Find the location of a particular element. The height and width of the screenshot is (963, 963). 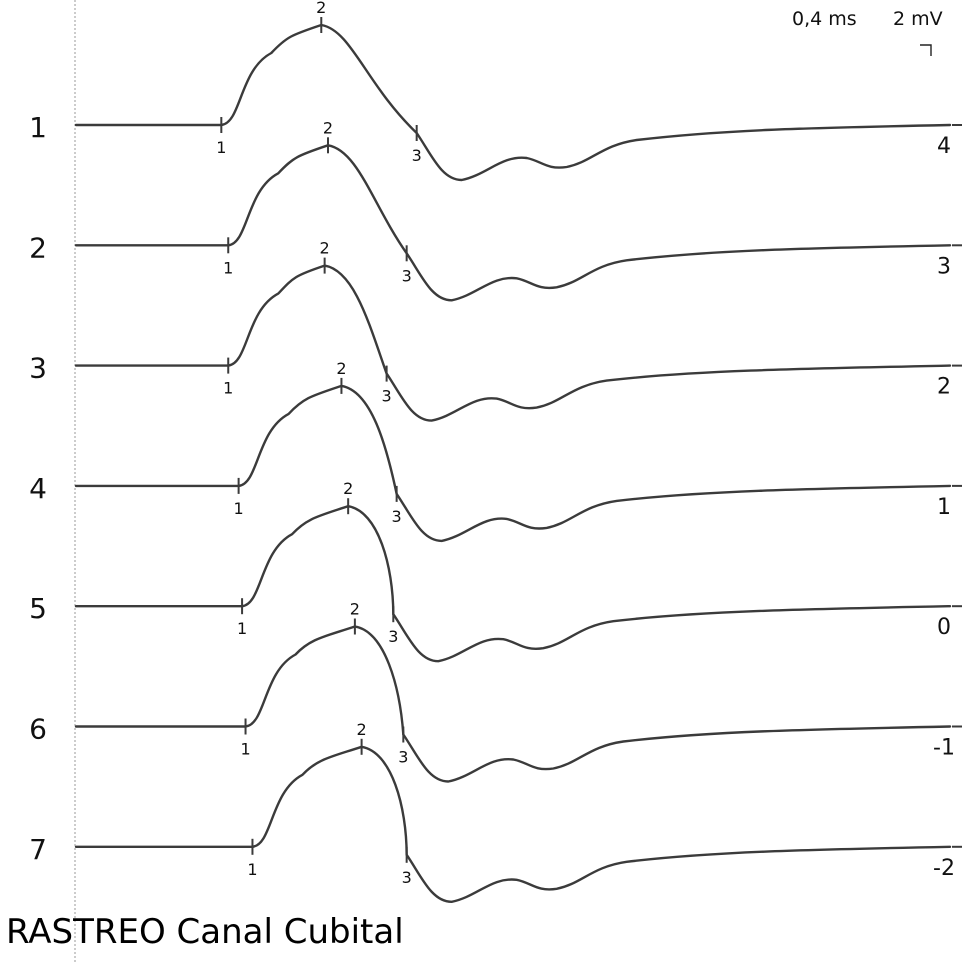

chart-title: RASTREO Canal Cubital is located at coordinates (205, 932).